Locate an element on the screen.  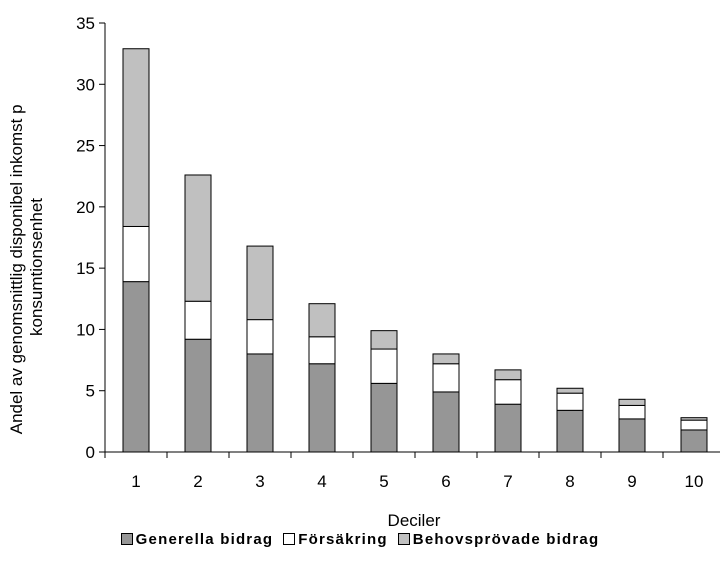
legend-item-generella: Generella bidrag is located at coordinates (197, 539).